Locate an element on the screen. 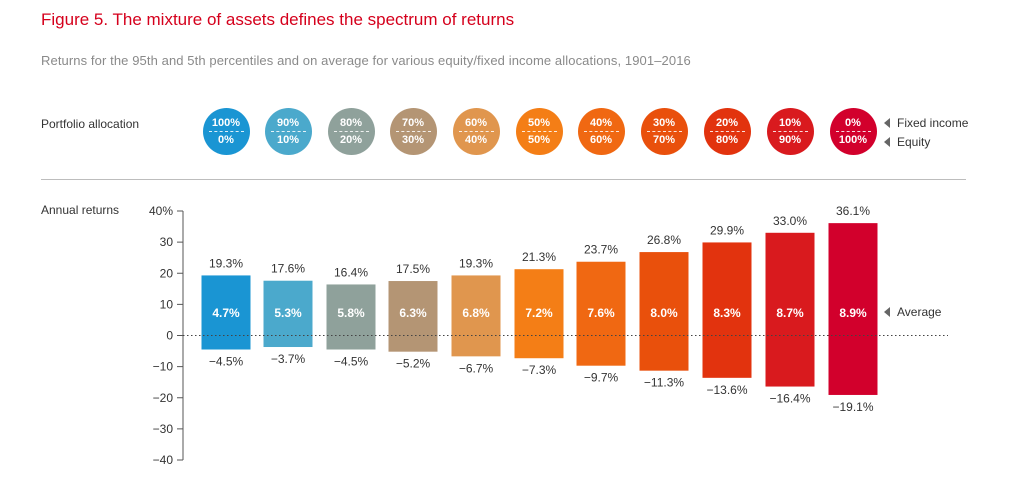 The height and width of the screenshot is (494, 1012). p5-label: −11.3% is located at coordinates (664, 383).